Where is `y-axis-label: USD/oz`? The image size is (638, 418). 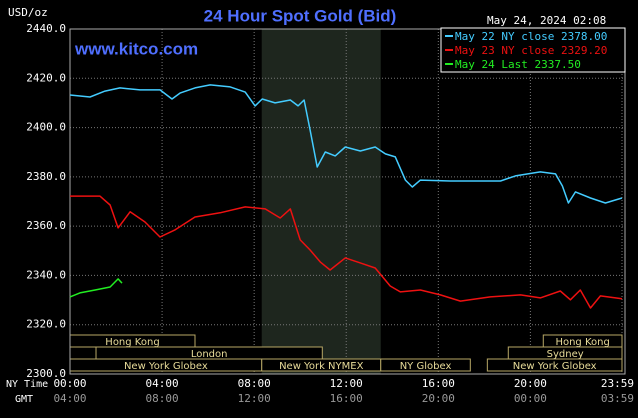 y-axis-label: USD/oz is located at coordinates (28, 12).